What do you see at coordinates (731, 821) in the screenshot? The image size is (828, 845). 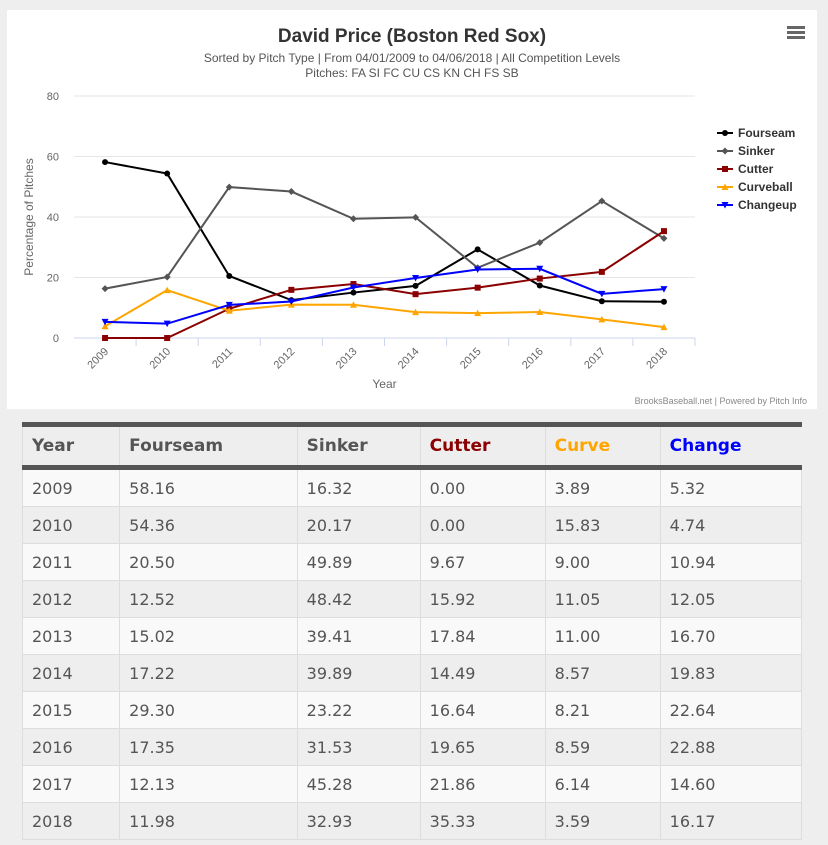 I see `cell-change: 16.17` at bounding box center [731, 821].